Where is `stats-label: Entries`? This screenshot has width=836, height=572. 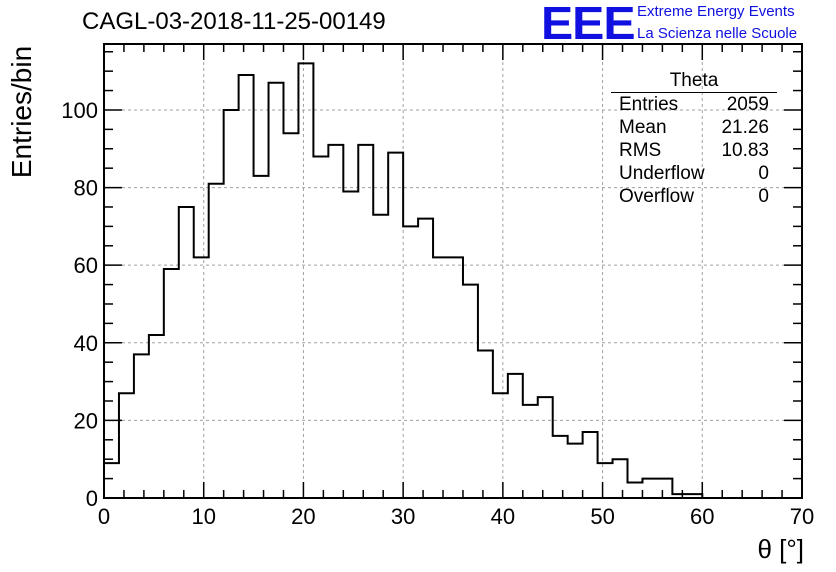 stats-label: Entries is located at coordinates (649, 104).